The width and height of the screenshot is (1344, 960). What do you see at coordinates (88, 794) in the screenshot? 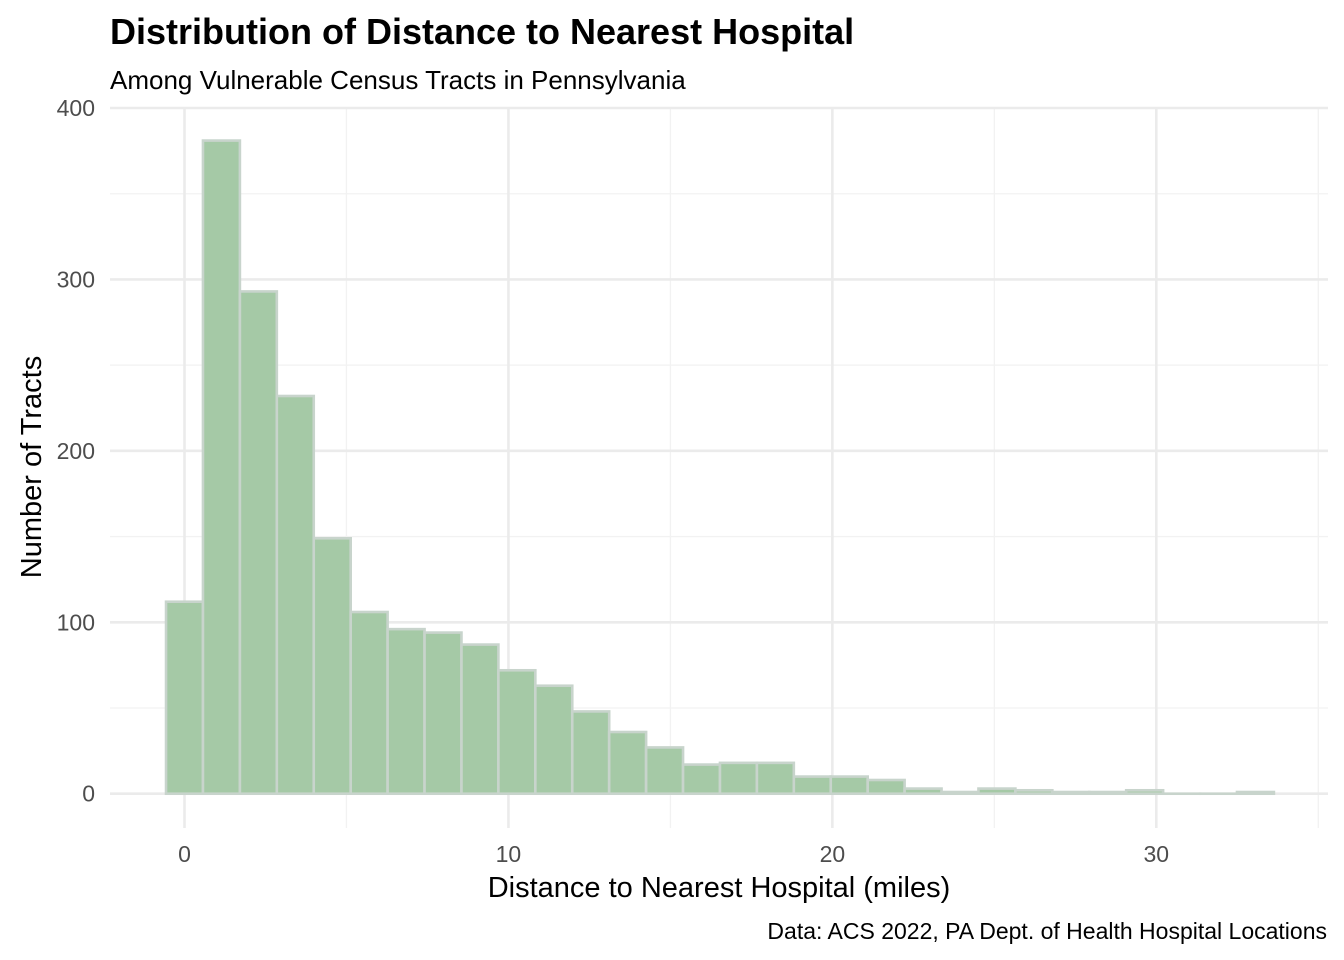
I see `y-tick-label: 0` at bounding box center [88, 794].